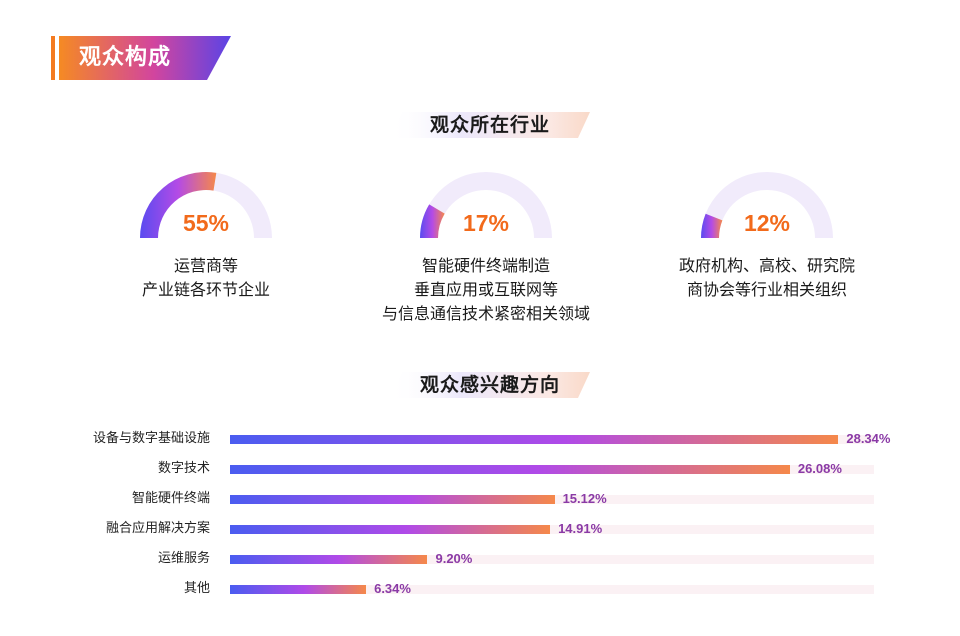 The width and height of the screenshot is (960, 636). I want to click on gauge-percentage: 55%, so click(206, 223).